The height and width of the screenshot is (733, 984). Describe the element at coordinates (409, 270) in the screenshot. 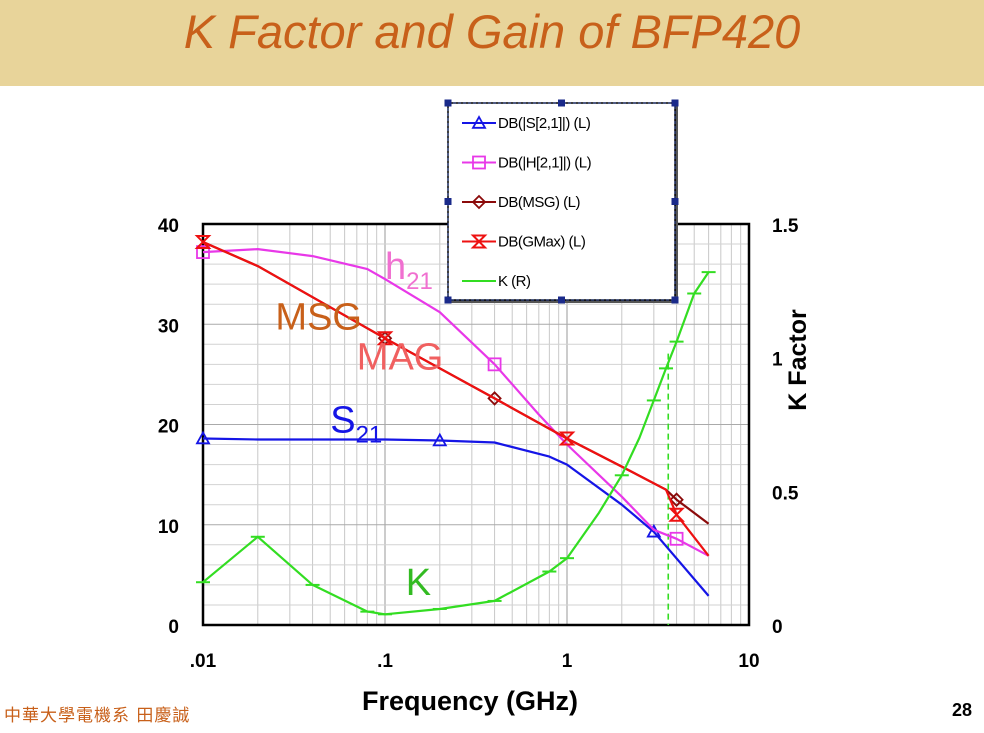

I see `curve-label: h21` at that location.